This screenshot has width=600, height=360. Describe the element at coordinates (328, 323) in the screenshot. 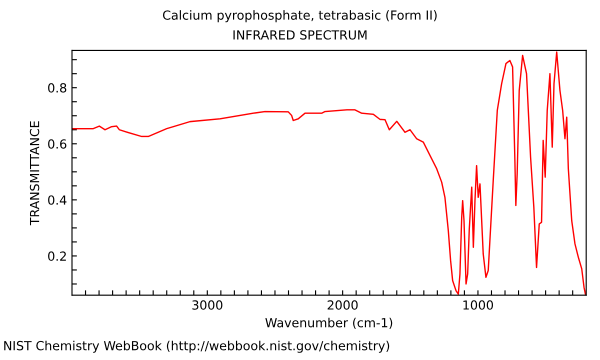

I see `x-axis-title: Wavenumber (cm-1)` at that location.